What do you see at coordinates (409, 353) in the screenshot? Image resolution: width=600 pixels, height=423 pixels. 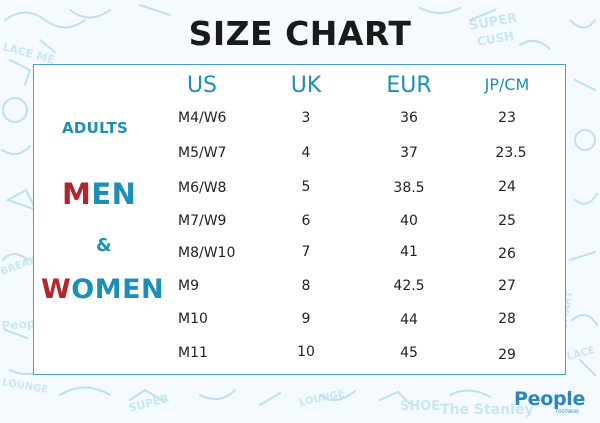 I see `cell-eur: 45` at bounding box center [409, 353].